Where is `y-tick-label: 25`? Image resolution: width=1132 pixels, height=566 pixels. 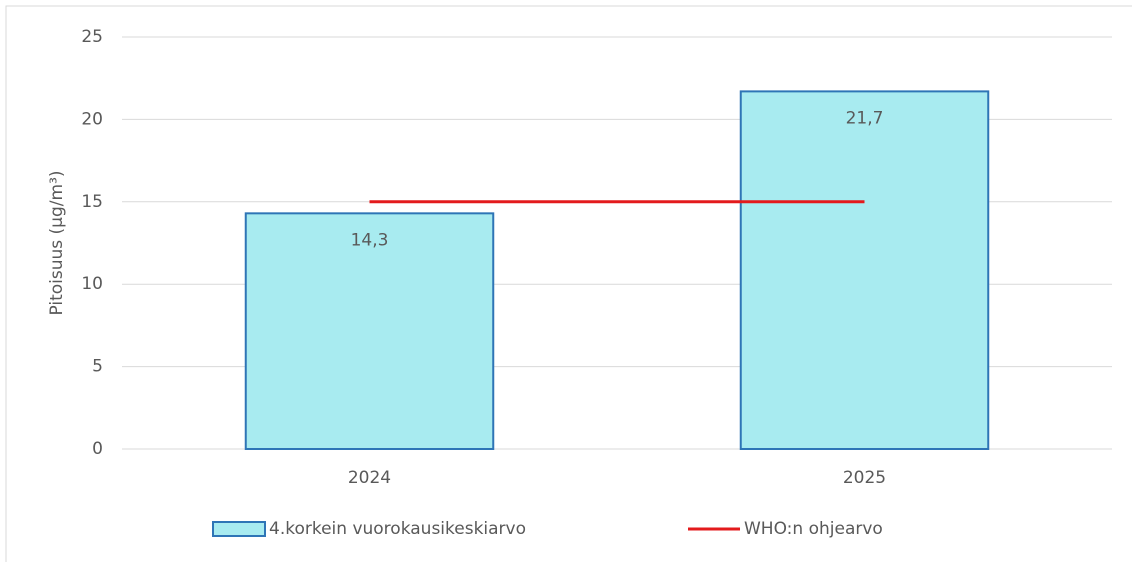
y-tick-label: 25 is located at coordinates (92, 37).